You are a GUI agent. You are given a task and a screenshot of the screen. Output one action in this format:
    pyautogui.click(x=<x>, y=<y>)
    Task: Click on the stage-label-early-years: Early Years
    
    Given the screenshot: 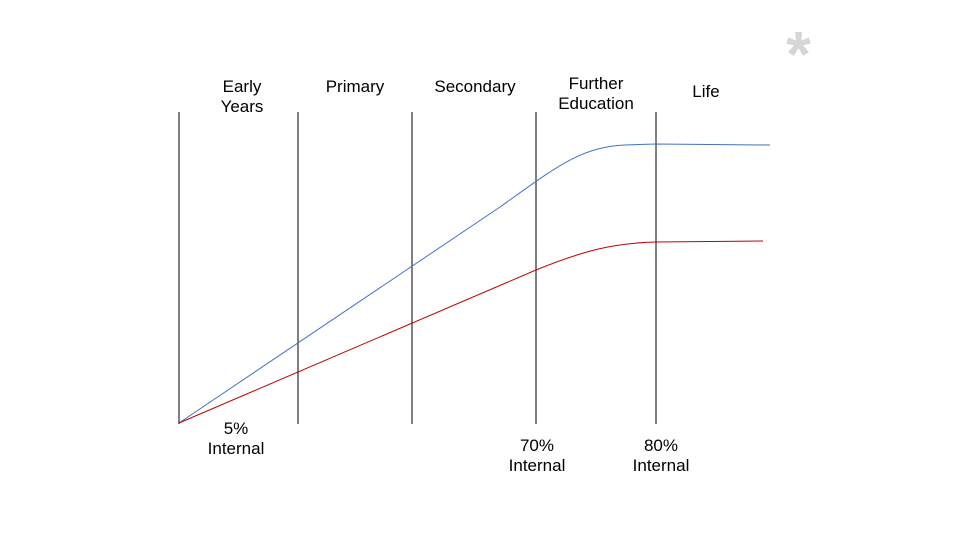 What is the action you would take?
    pyautogui.click(x=242, y=96)
    